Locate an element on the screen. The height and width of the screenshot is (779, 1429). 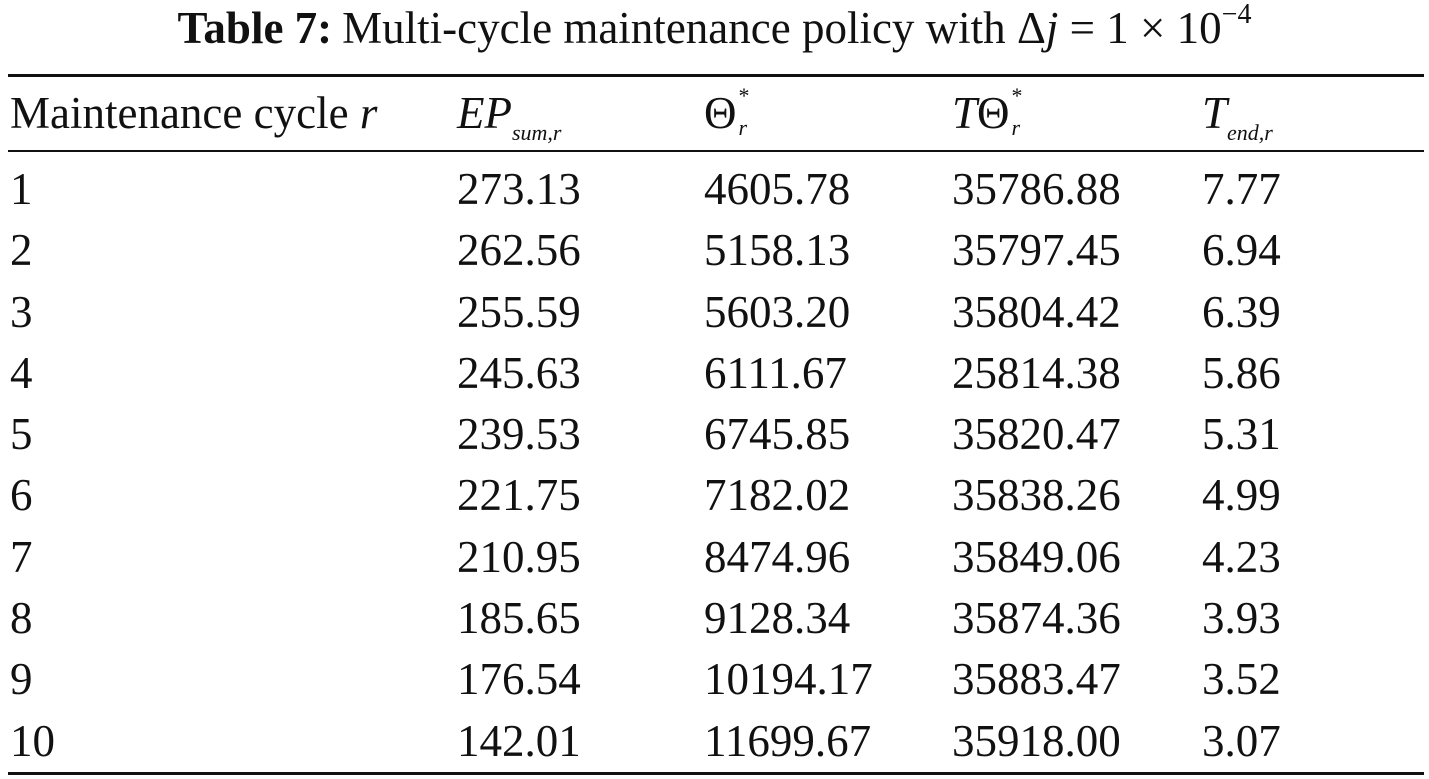
header-maintenance-cycle: Maintenance cycle r is located at coordinates (193, 113).